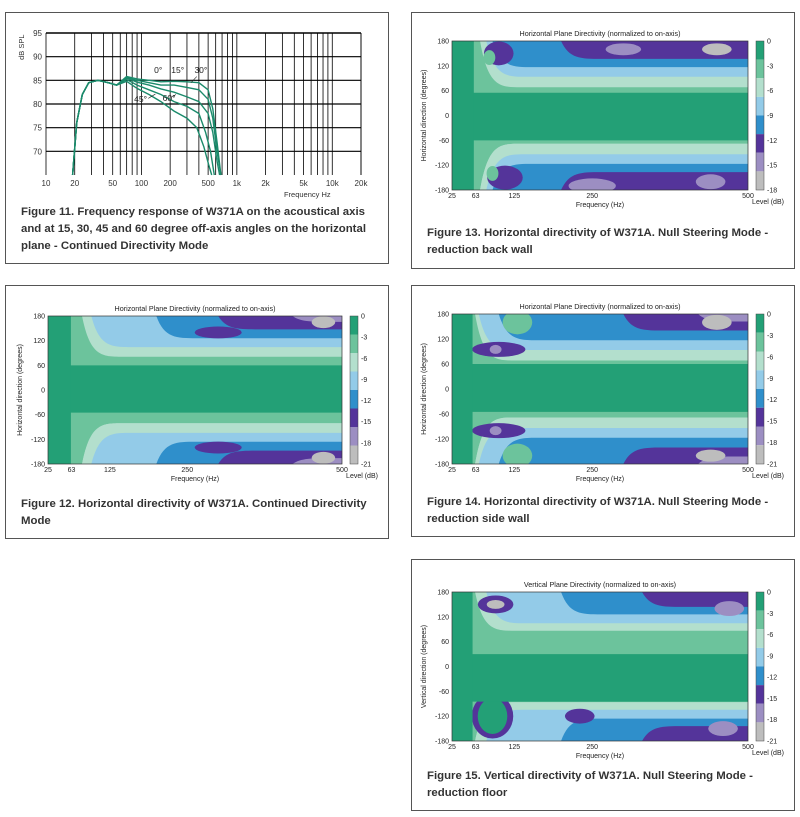 Image resolution: width=800 pixels, height=817 pixels. What do you see at coordinates (333, 183) in the screenshot?
I see `x-tick-label: 10k` at bounding box center [333, 183].